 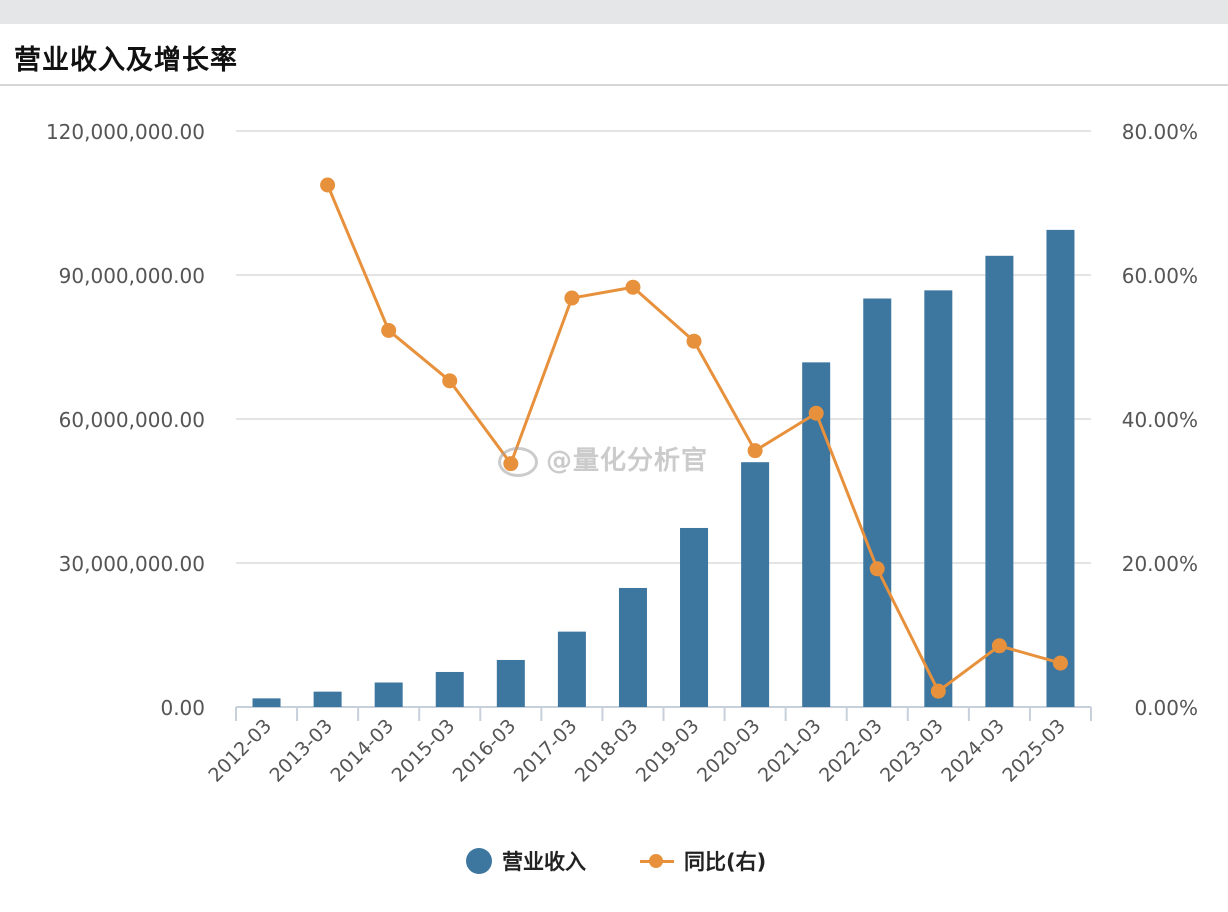 I want to click on x-tick-label: 2018-03, so click(x=607, y=751).